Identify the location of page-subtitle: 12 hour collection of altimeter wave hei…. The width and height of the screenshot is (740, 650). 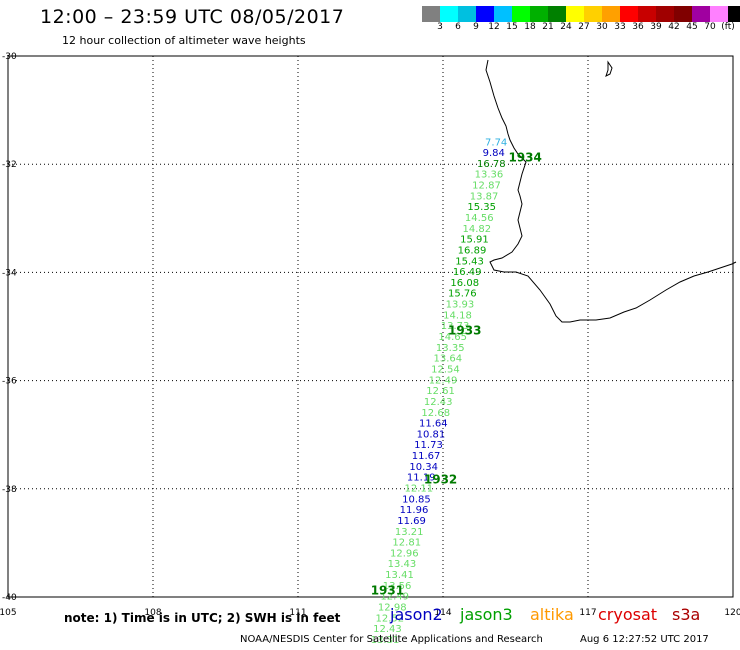
(184, 40).